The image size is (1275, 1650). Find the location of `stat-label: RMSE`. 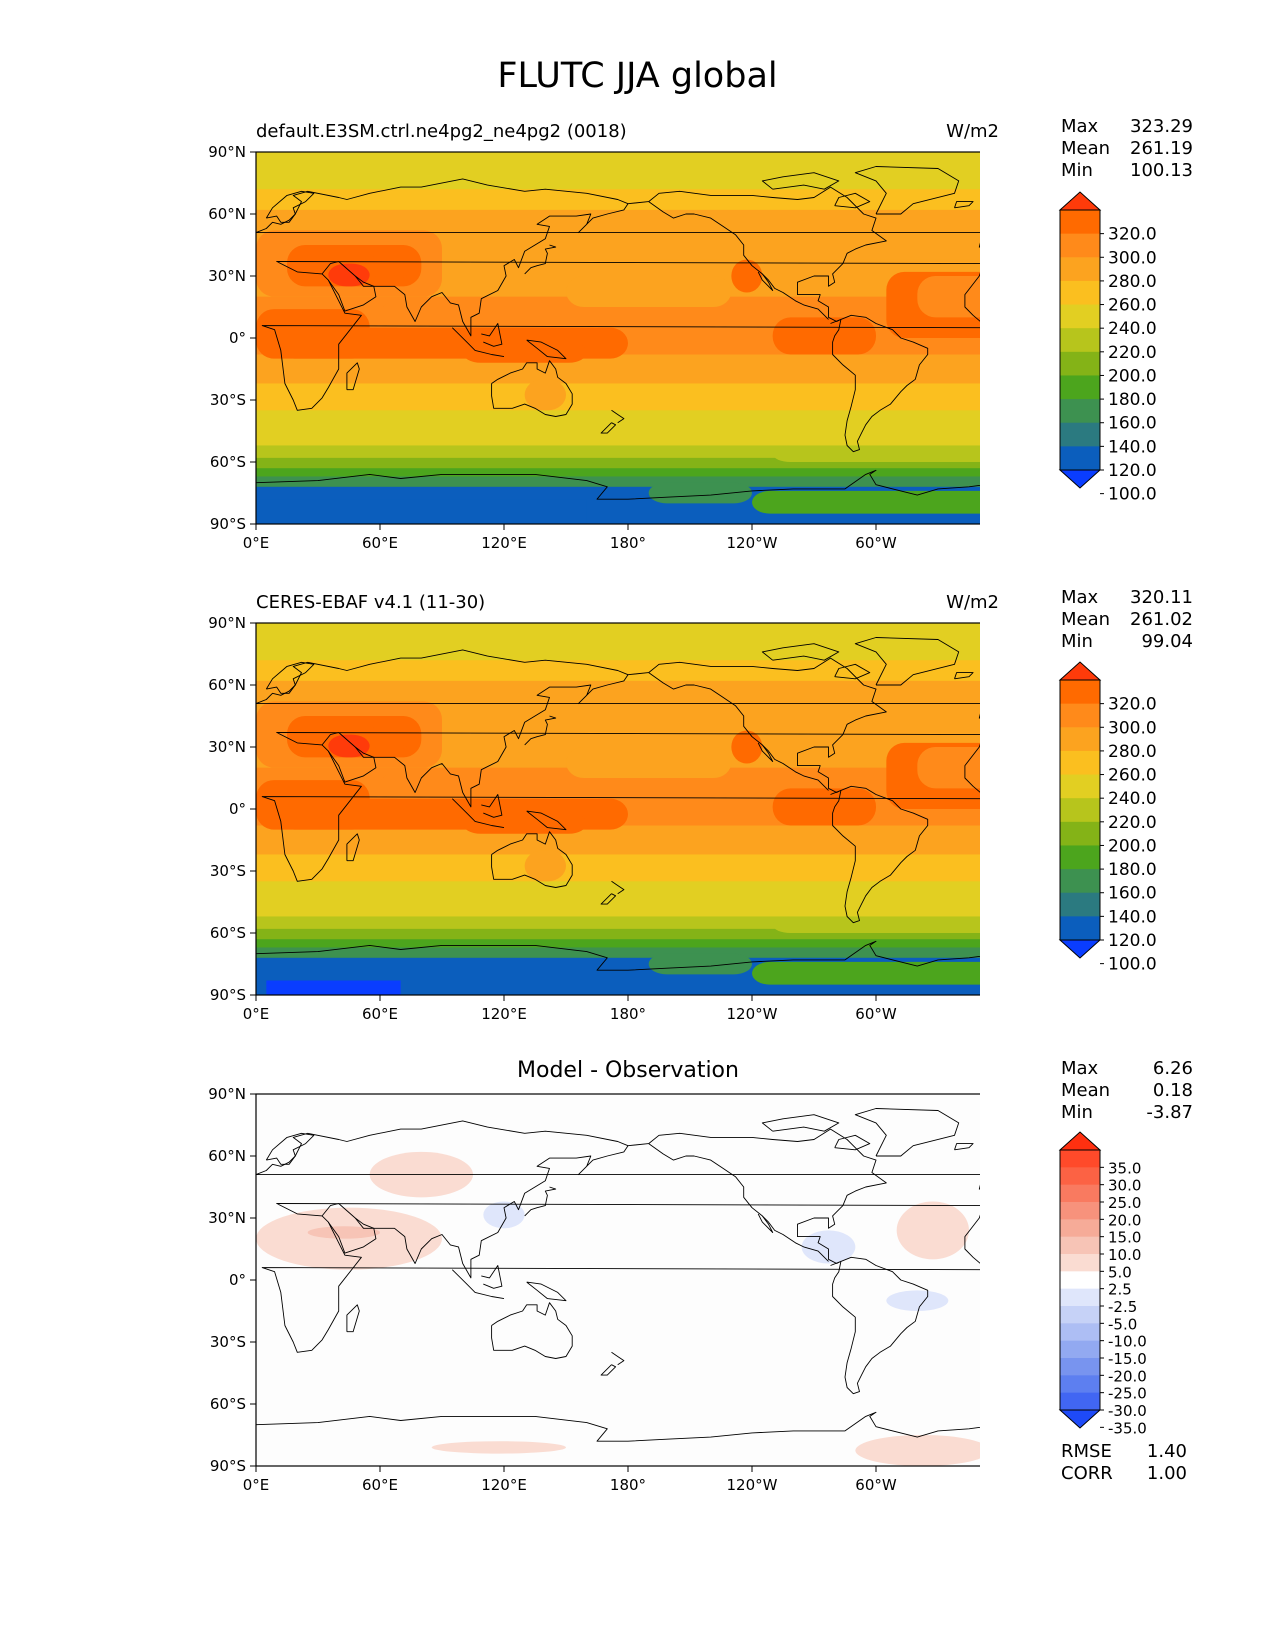

stat-label: RMSE is located at coordinates (1086, 1451).